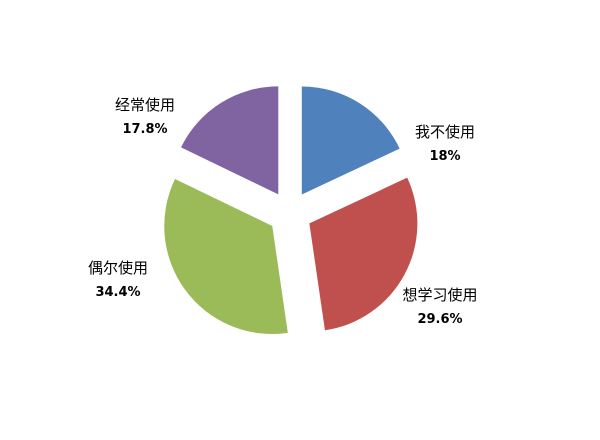 The height and width of the screenshot is (440, 600). Describe the element at coordinates (145, 105) in the screenshot. I see `slice-label: 经常使用` at that location.